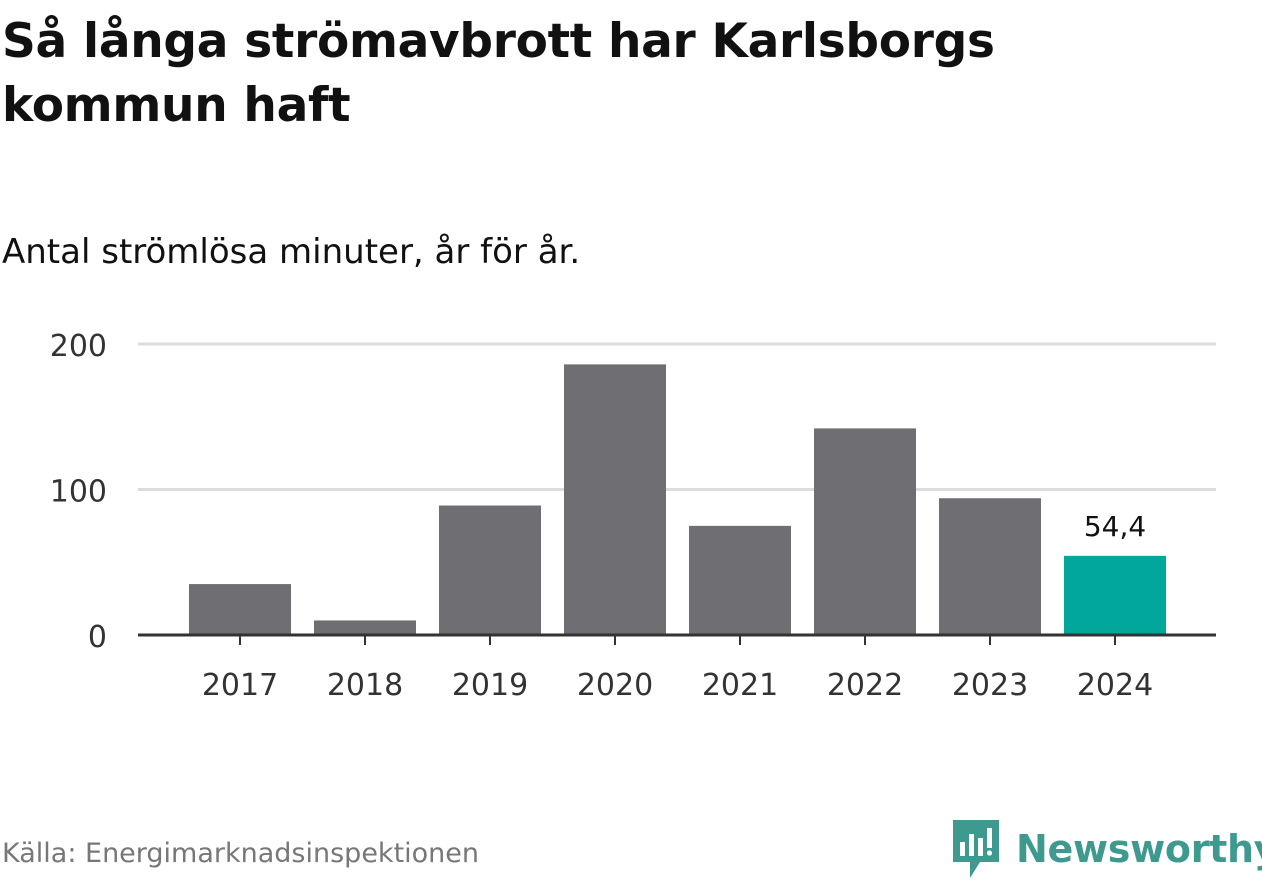  What do you see at coordinates (740, 685) in the screenshot?
I see `x-tick-label: 2021` at bounding box center [740, 685].